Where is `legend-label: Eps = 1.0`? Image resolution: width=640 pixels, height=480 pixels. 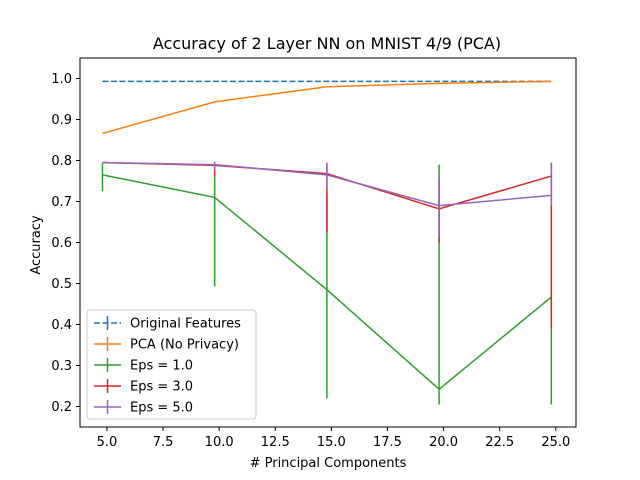
legend-label: Eps = 1.0 is located at coordinates (161, 366).